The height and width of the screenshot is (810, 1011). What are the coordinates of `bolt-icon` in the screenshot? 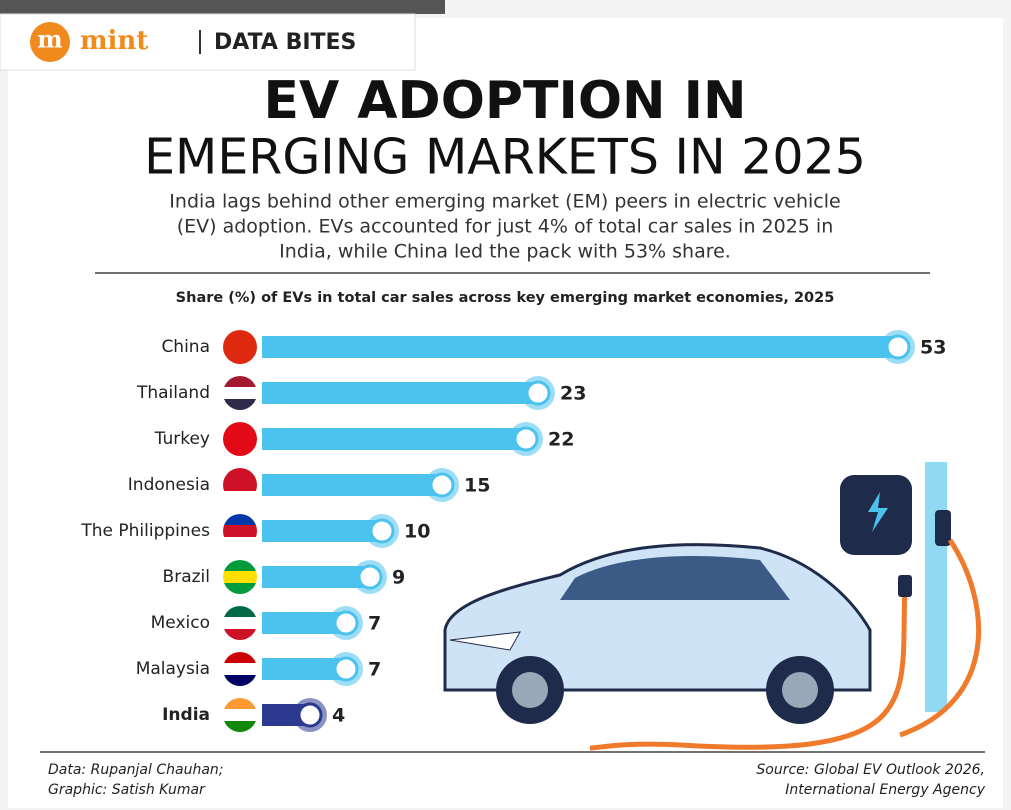 It's located at (878, 512).